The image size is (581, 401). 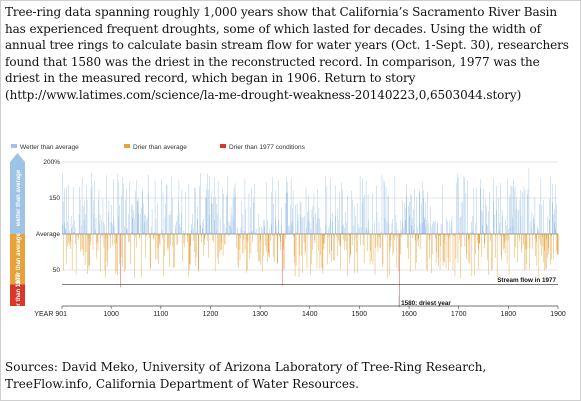 What do you see at coordinates (310, 314) in the screenshot?
I see `x-tick-label-5: 1400` at bounding box center [310, 314].